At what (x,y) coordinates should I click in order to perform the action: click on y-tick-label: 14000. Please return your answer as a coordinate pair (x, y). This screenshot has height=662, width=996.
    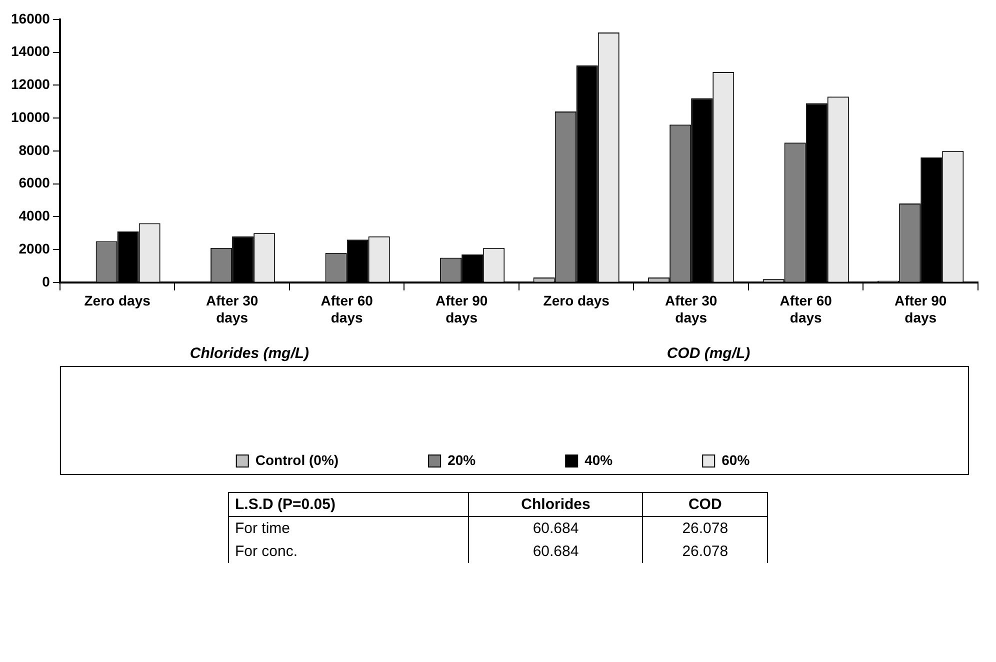
    Looking at the image, I should click on (30, 51).